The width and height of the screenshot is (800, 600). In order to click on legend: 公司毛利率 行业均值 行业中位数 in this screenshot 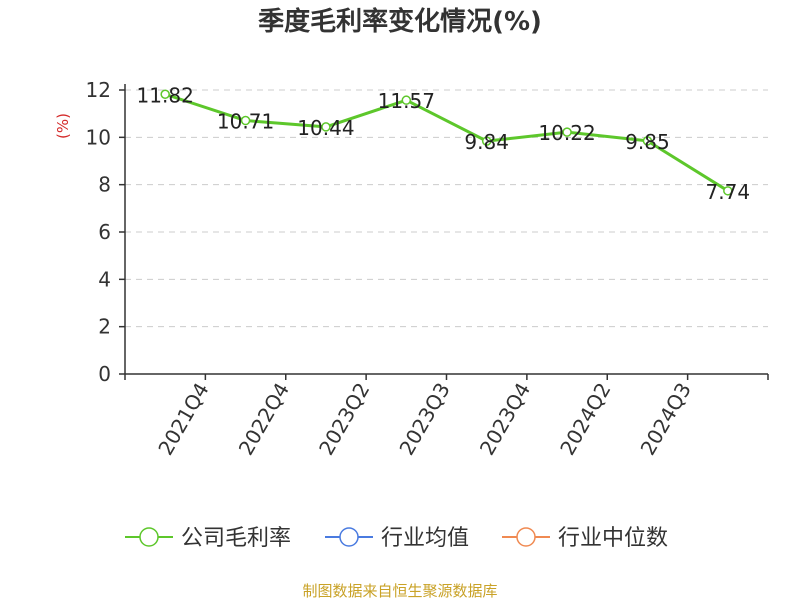, I will do `click(396, 538)`.